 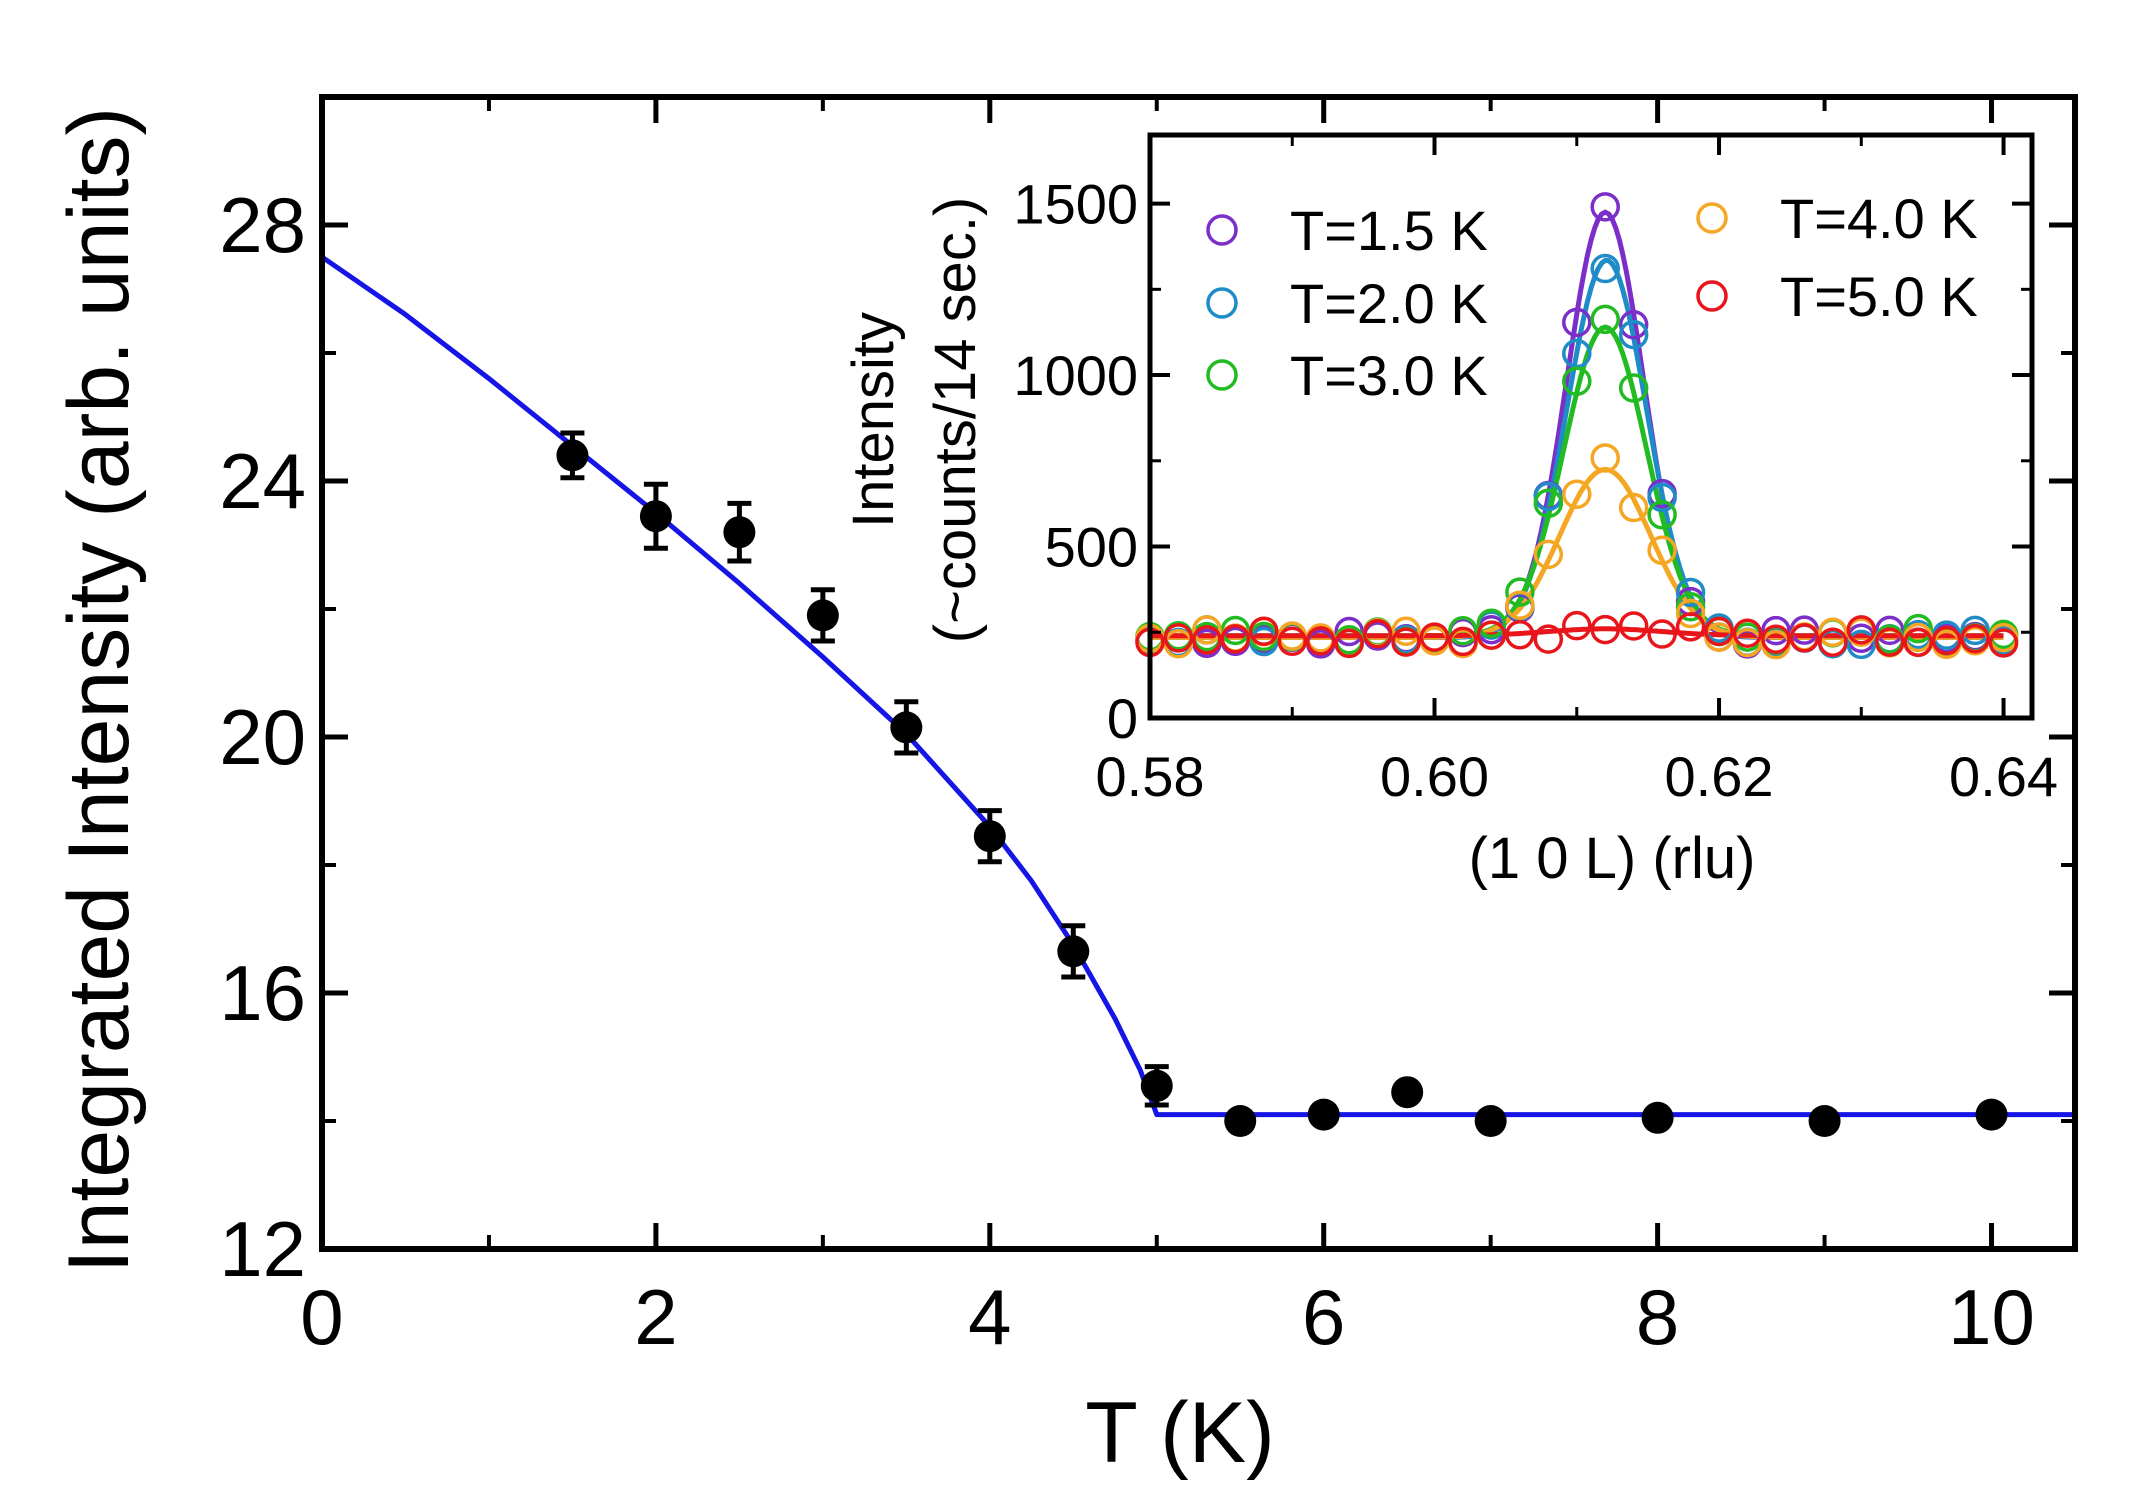 What do you see at coordinates (1389, 303) in the screenshot?
I see `inset-legend-label: T=2.0 K` at bounding box center [1389, 303].